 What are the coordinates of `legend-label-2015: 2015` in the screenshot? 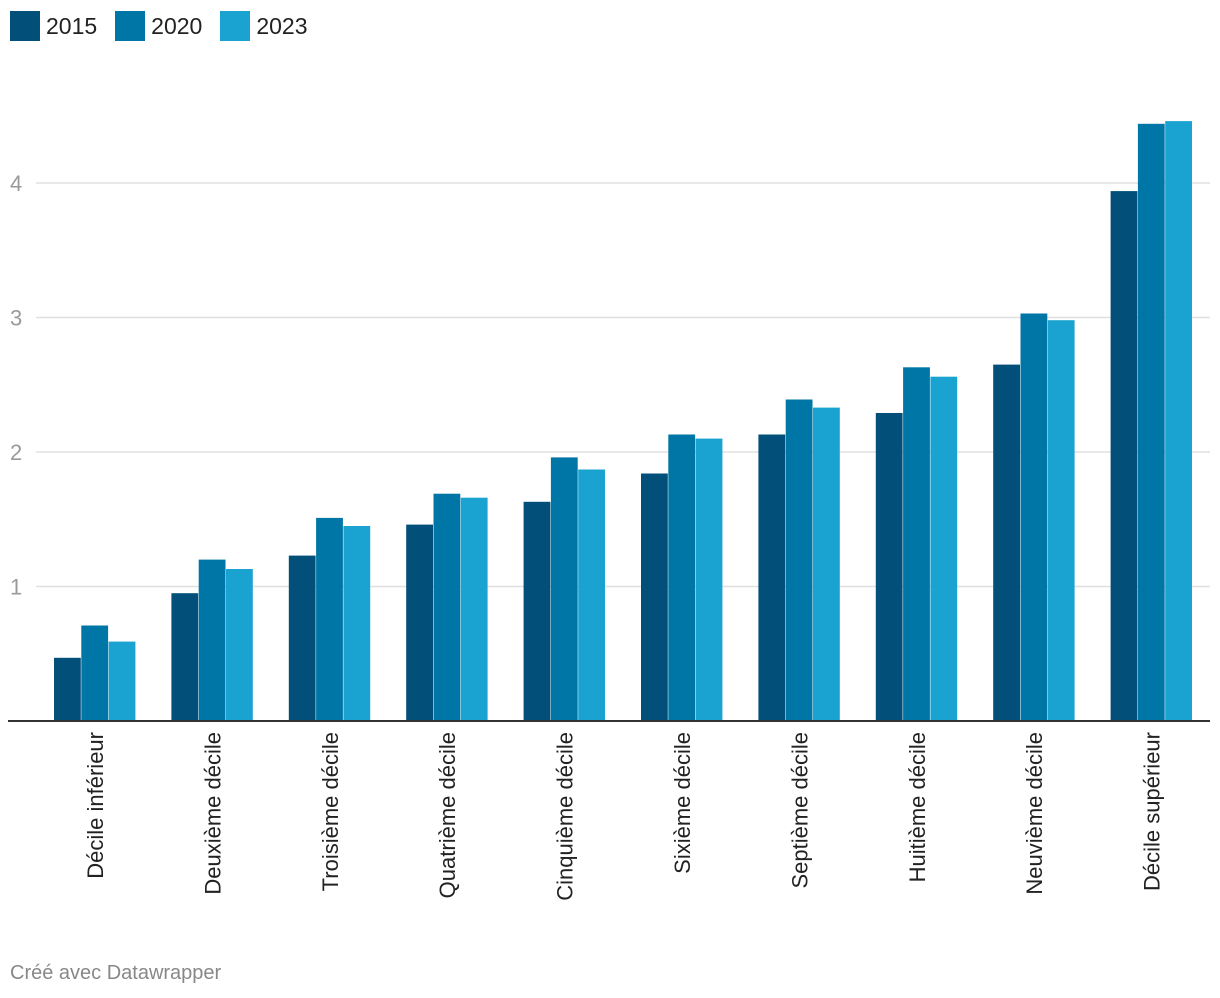 It's located at (72, 25).